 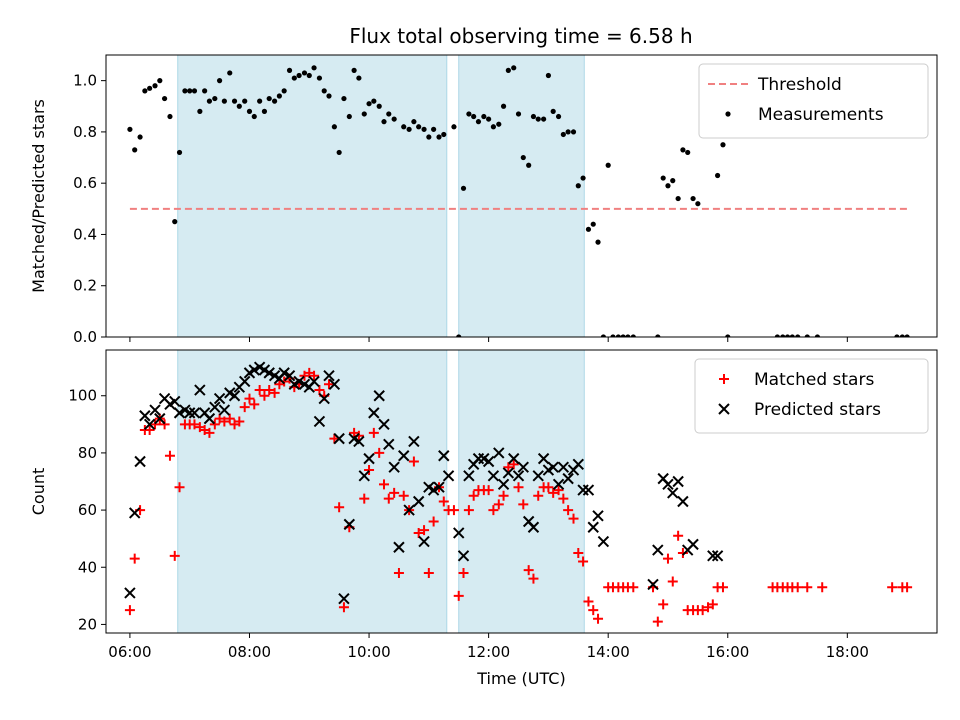 What do you see at coordinates (87, 510) in the screenshot?
I see `y-tick-label-2: 60` at bounding box center [87, 510].